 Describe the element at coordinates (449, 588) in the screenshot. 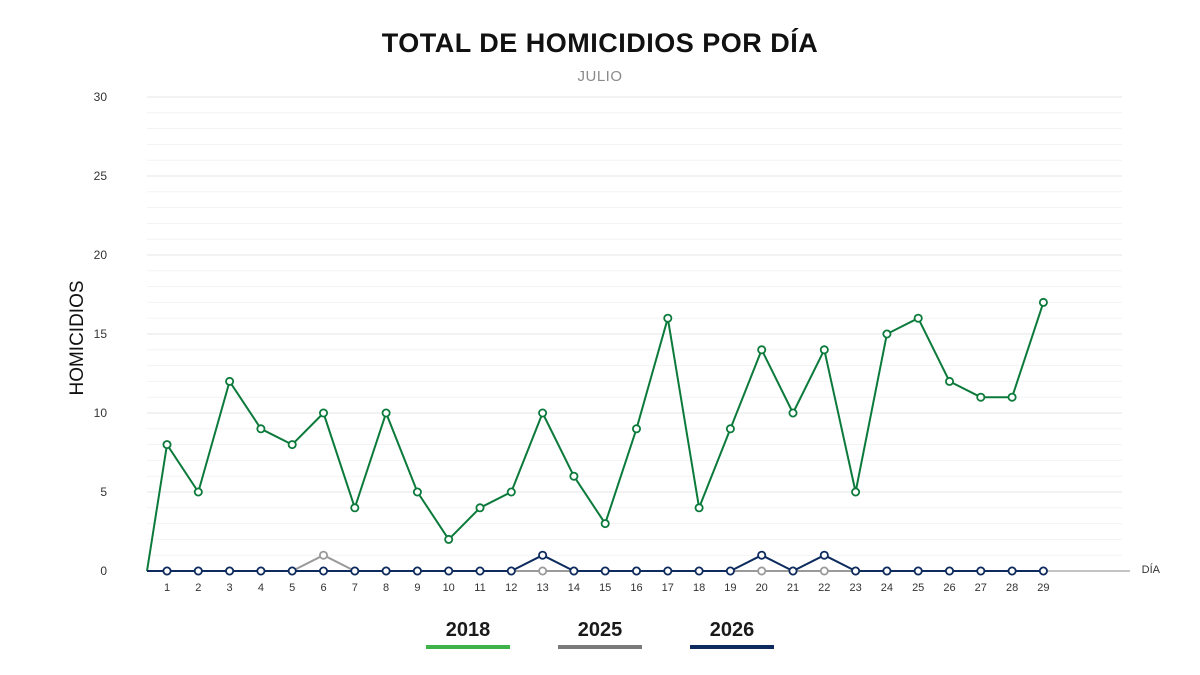

I see `x-tick-label: 10` at that location.